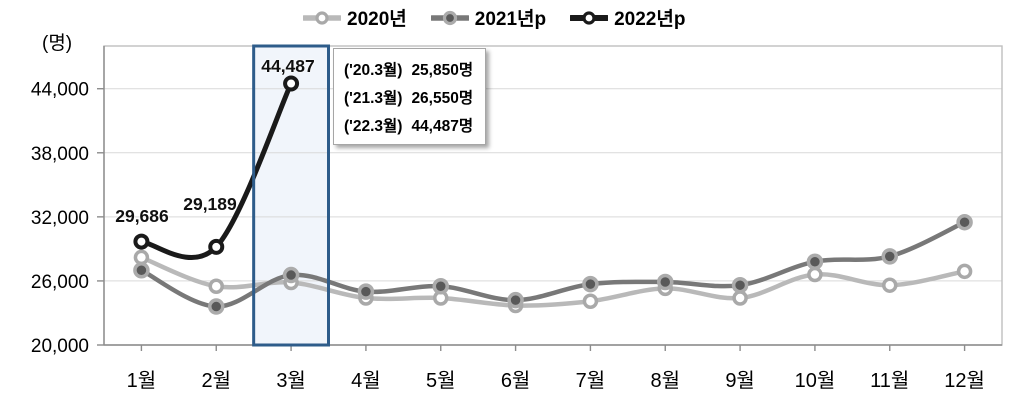  I want to click on x-tick-label: 12월, so click(964, 380).